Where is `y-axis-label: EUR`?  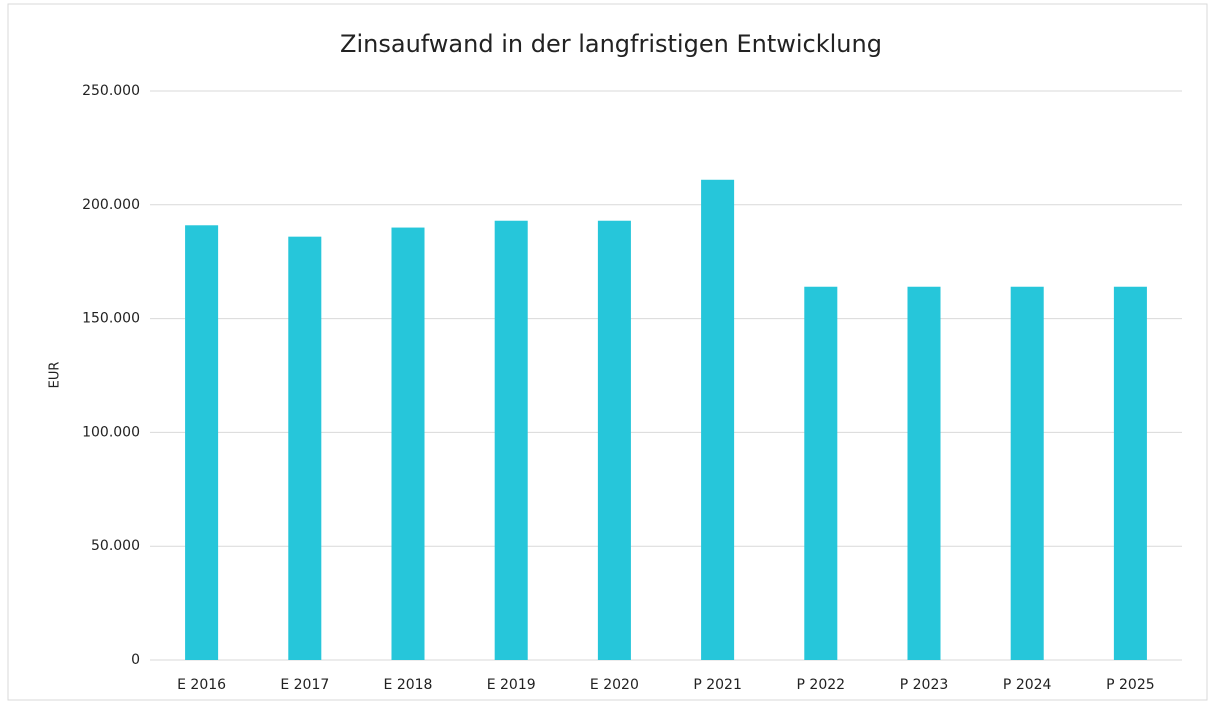 y-axis-label: EUR is located at coordinates (55, 375).